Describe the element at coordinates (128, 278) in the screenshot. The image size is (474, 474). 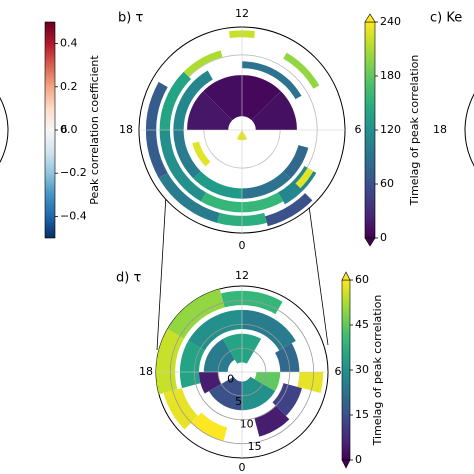
I see `panel-title: d) τ` at that location.